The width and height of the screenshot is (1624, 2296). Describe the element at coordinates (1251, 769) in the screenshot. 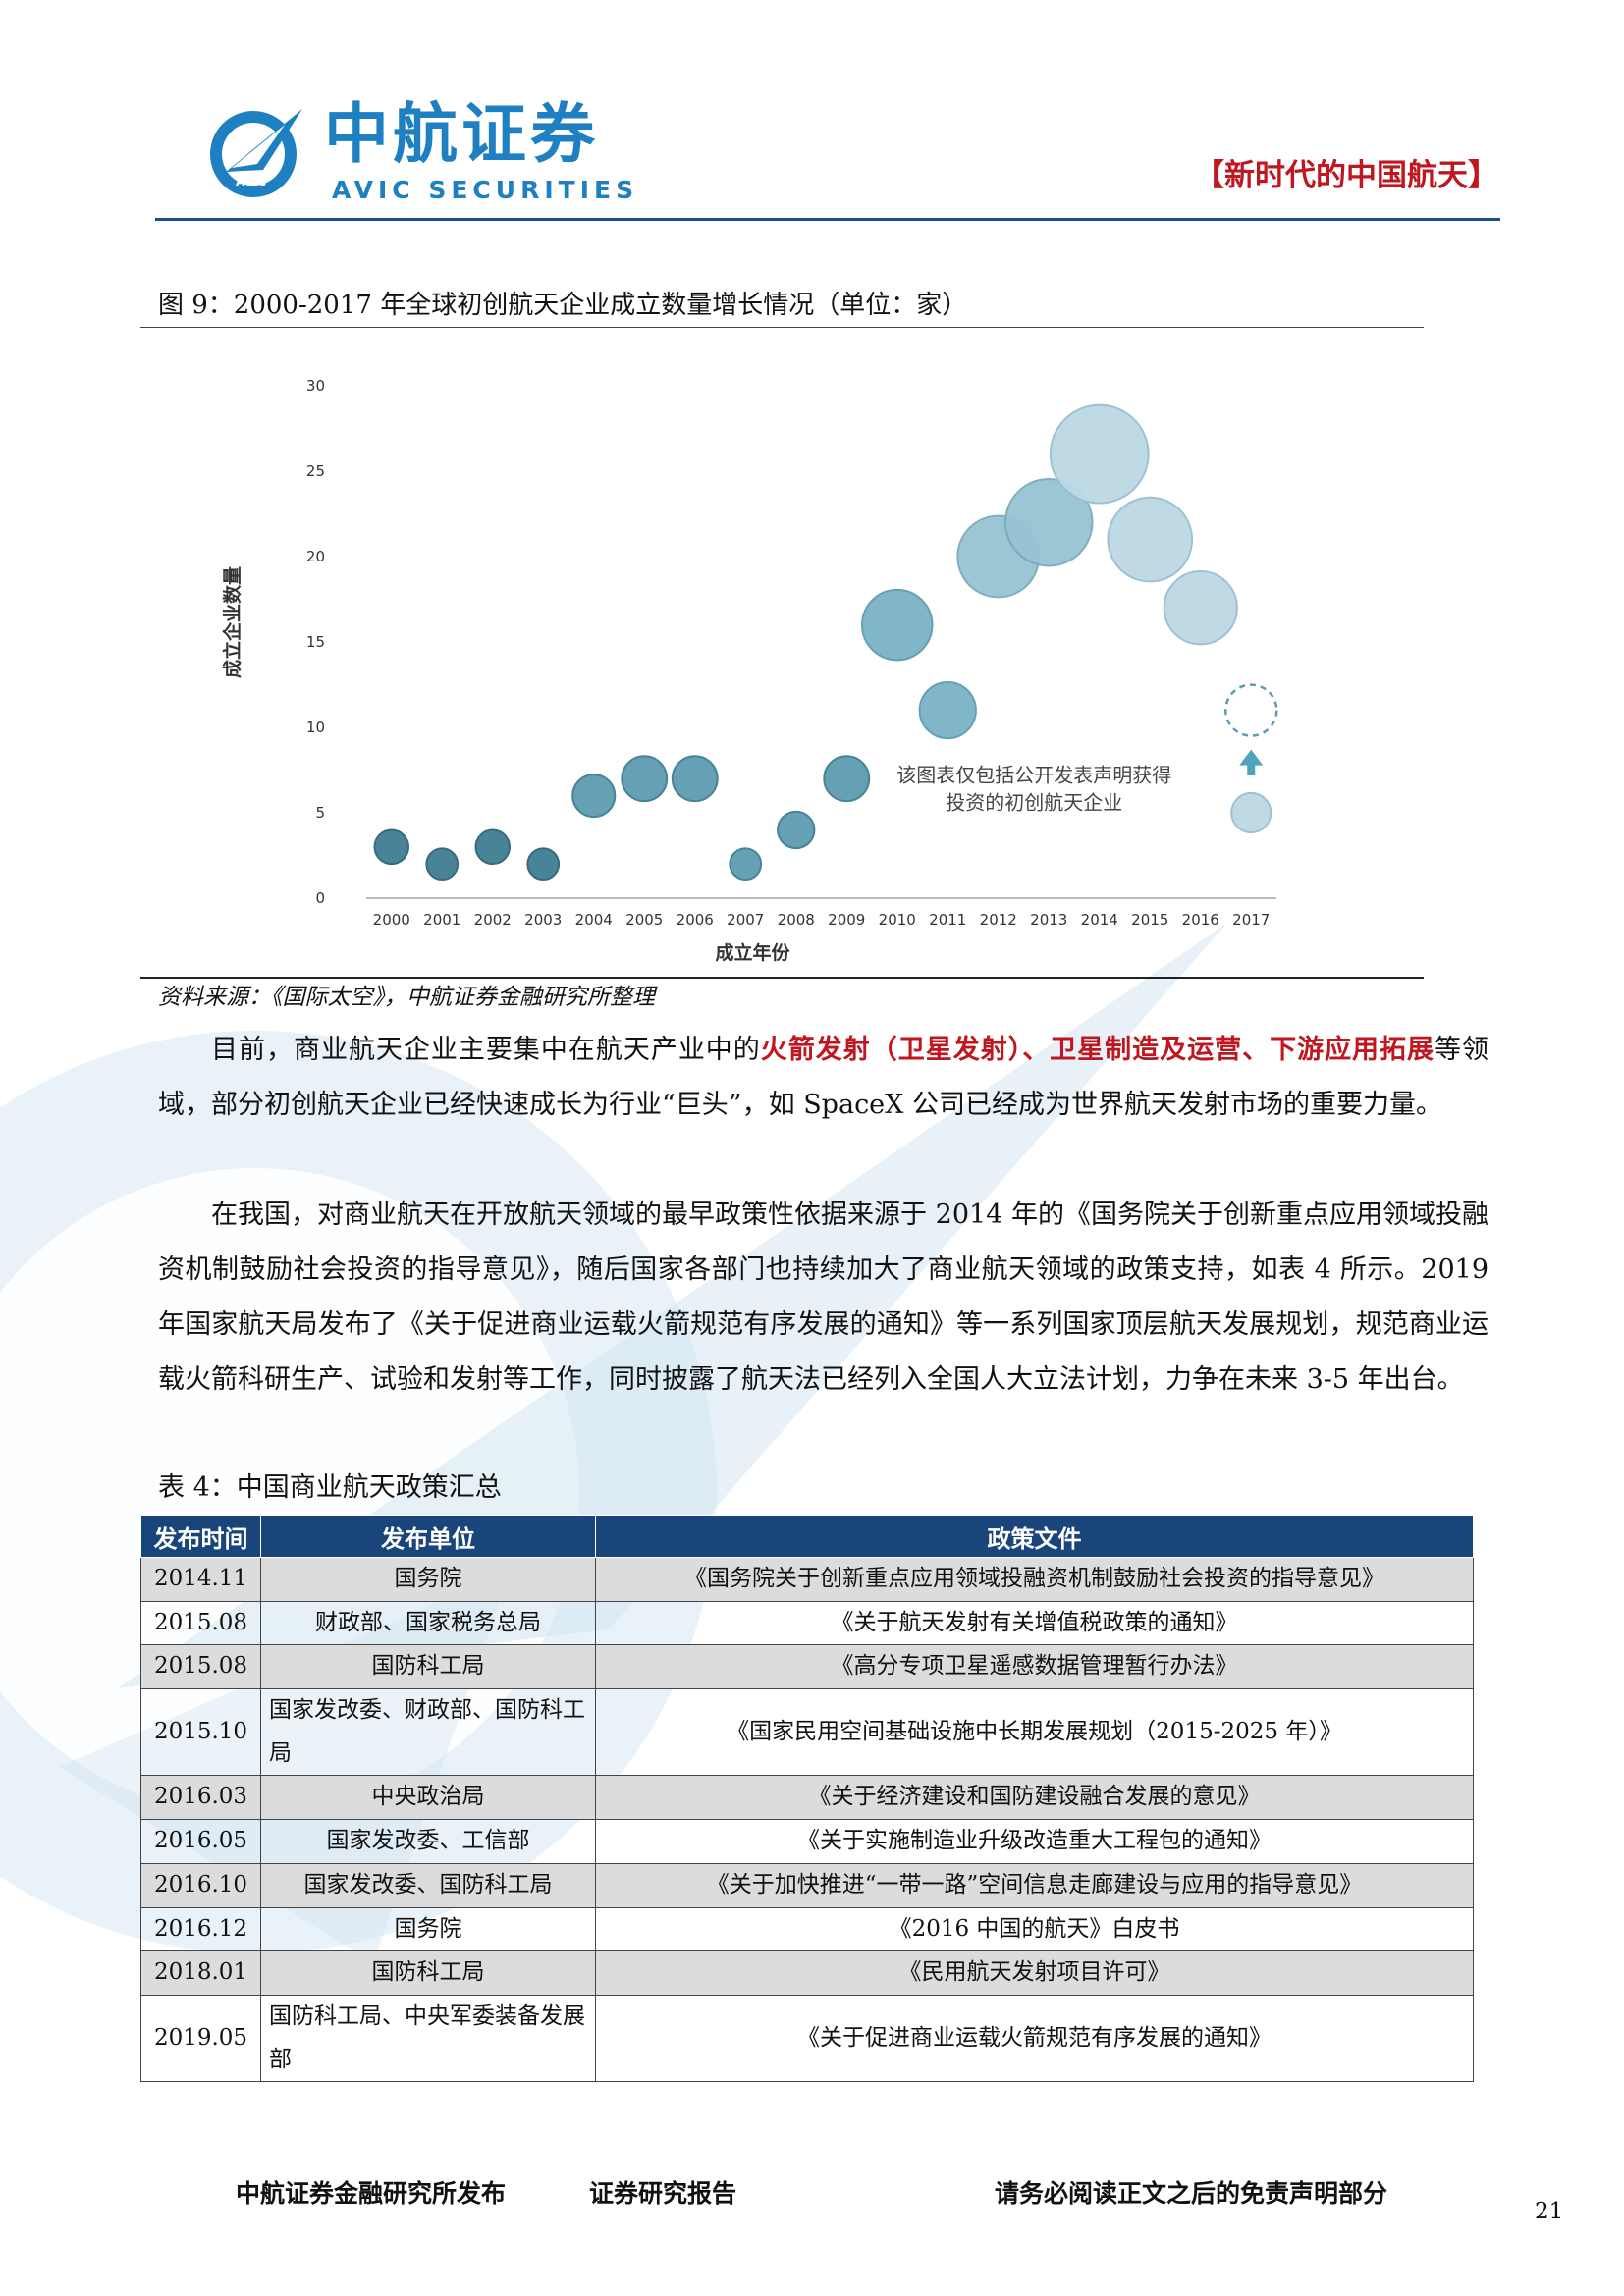

I see `arrow-shaft` at that location.